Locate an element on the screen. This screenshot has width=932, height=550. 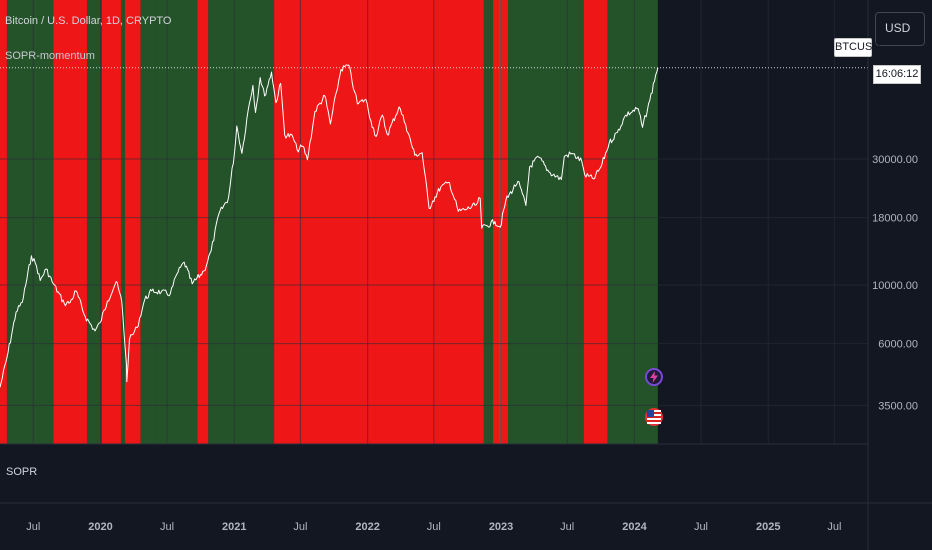
y-tick-label: 3500.00 is located at coordinates (898, 406).